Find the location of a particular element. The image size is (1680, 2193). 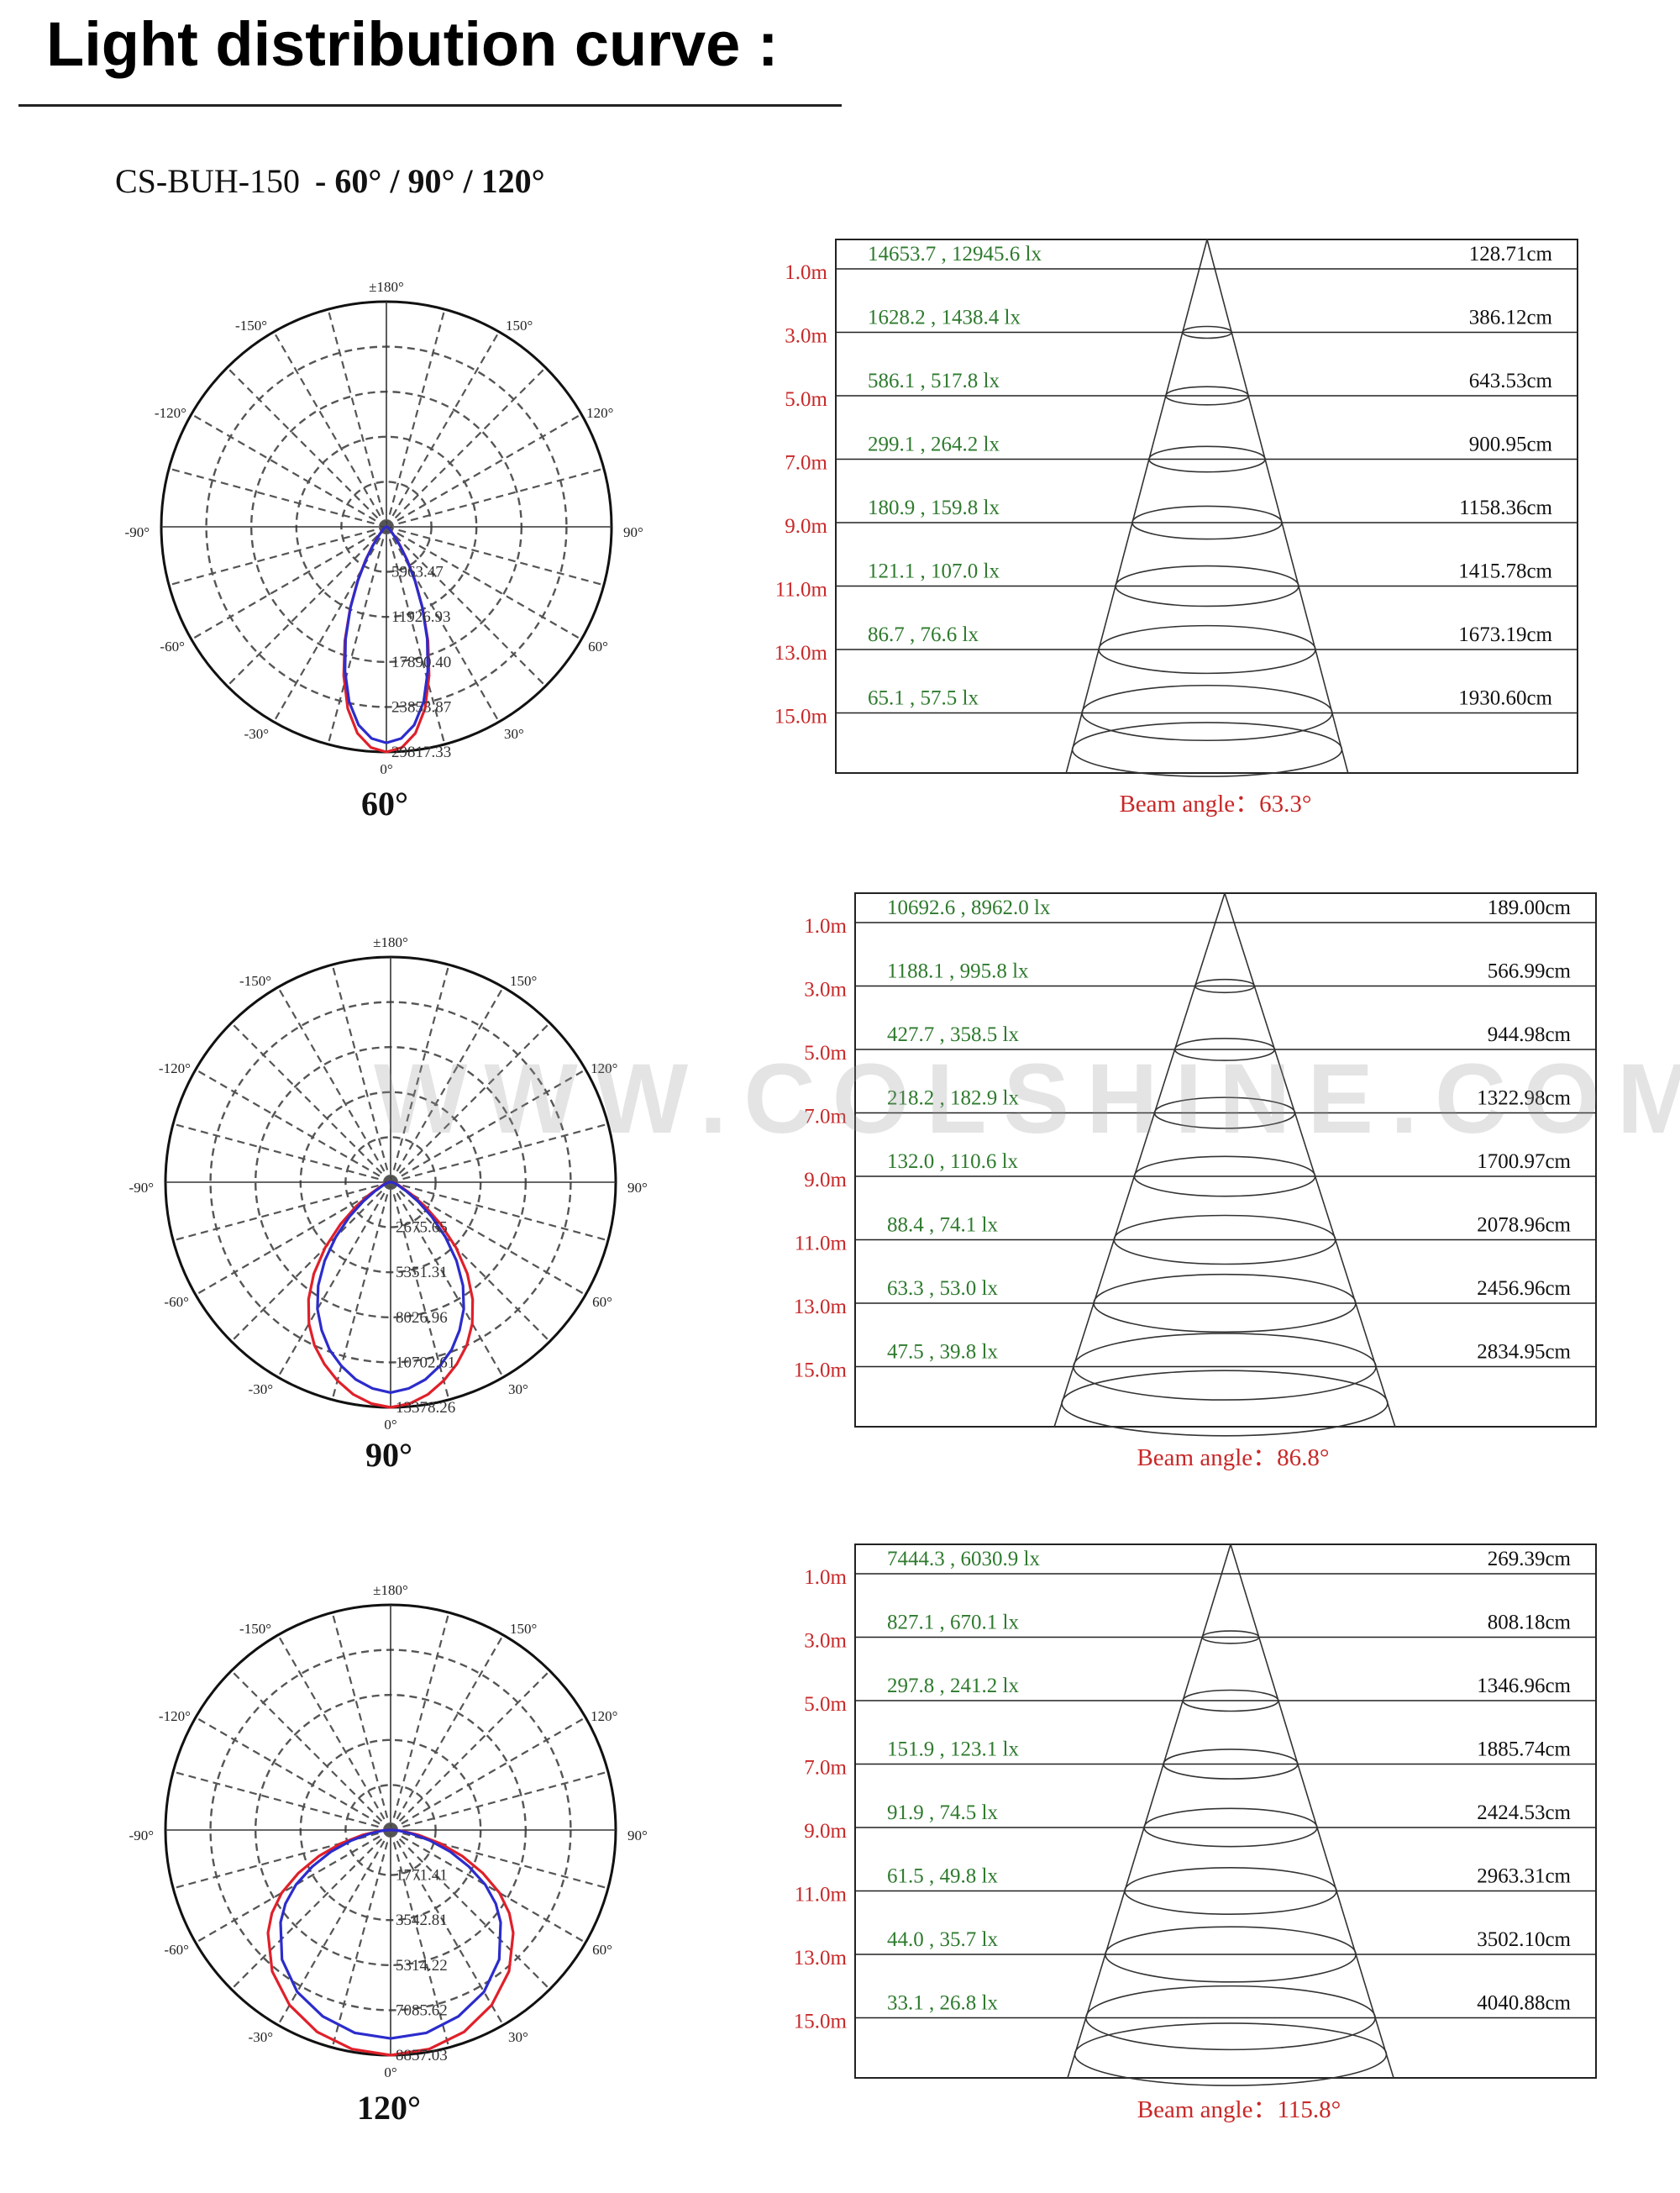

lux-value: 33.1 , 26.8 lx is located at coordinates (942, 2004).